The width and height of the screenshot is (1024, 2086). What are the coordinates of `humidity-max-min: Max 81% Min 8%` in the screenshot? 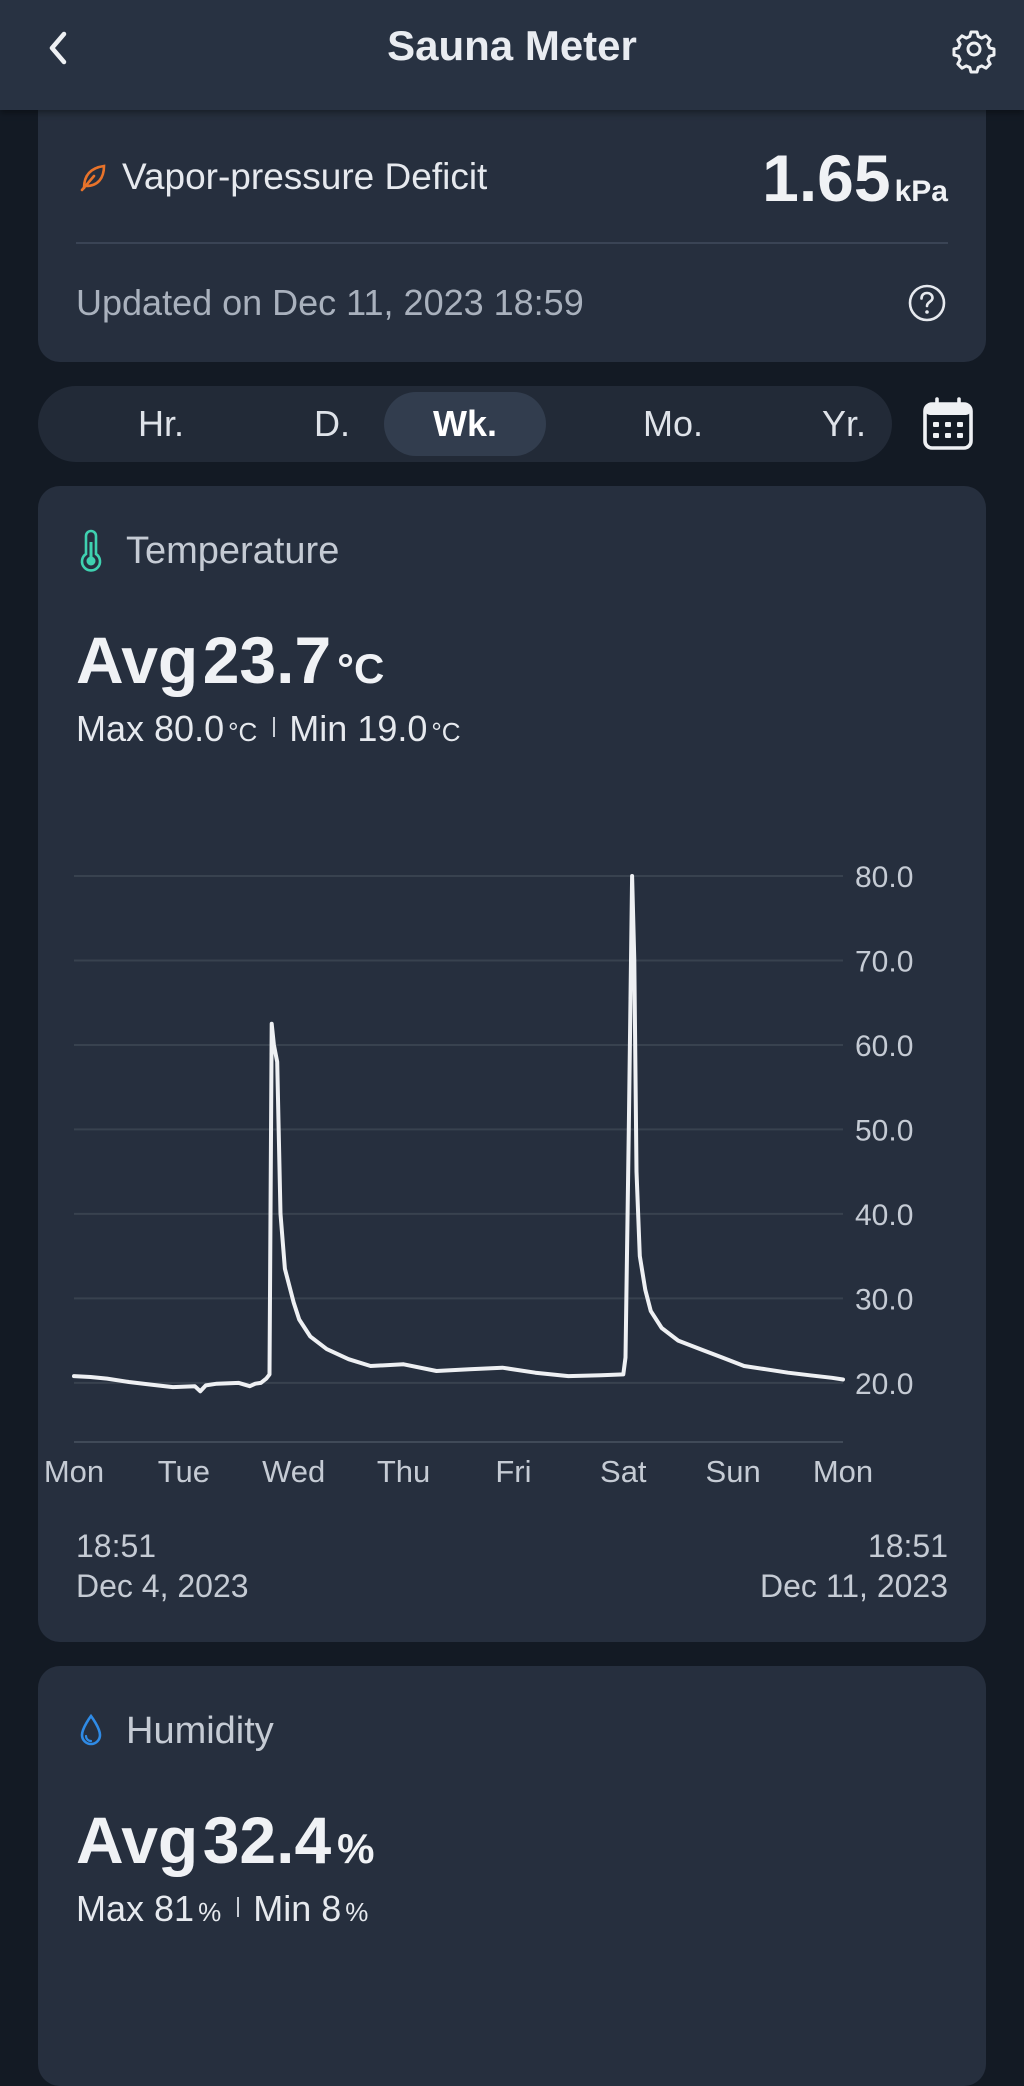 It's located at (222, 1909).